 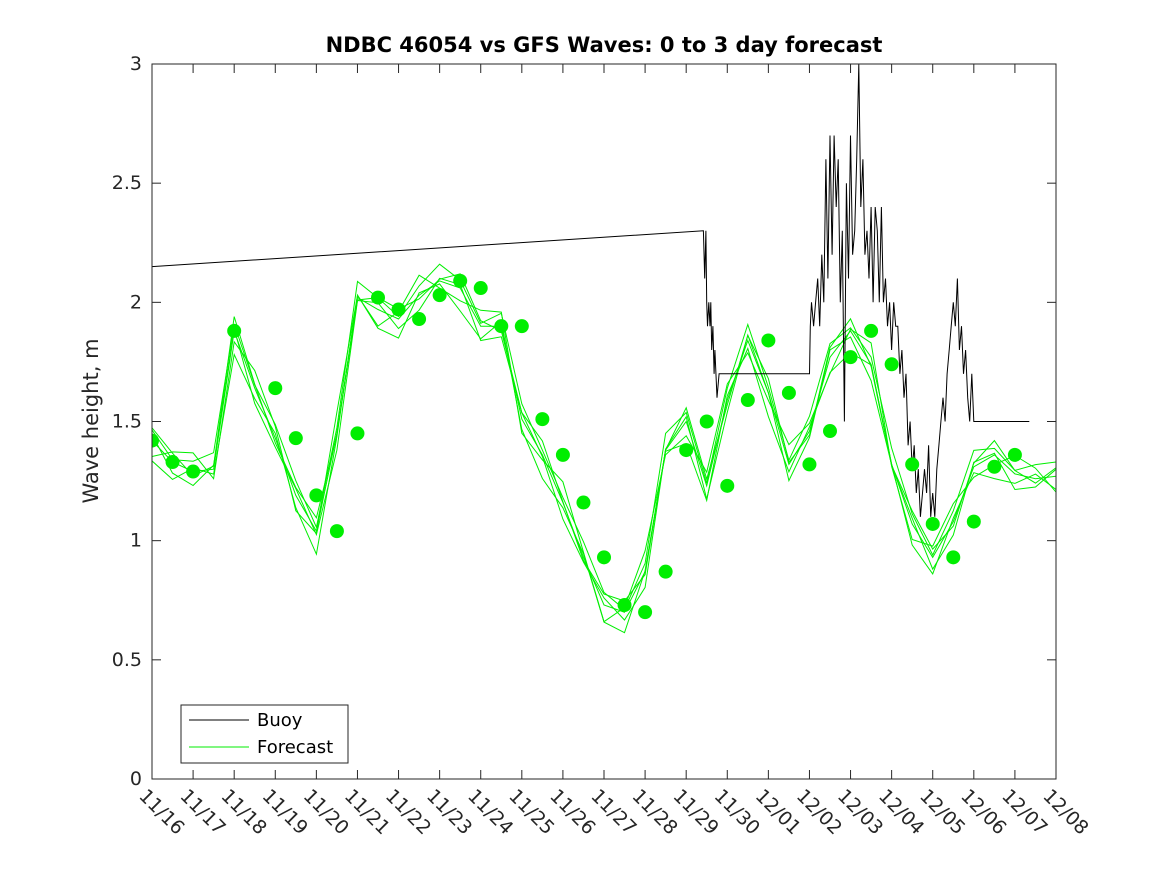 What do you see at coordinates (860, 812) in the screenshot?
I see `x-tick-label: 12/03` at bounding box center [860, 812].